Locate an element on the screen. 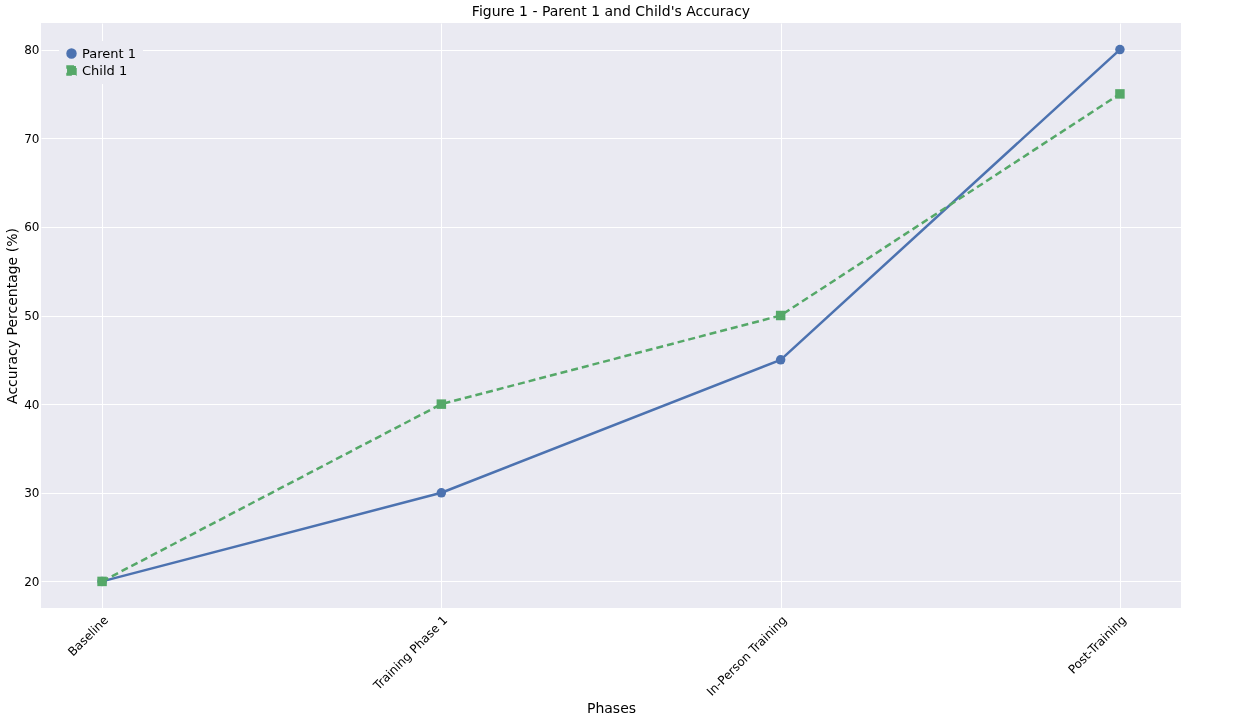 This screenshot has width=1236, height=728. y-tick-label: 30 is located at coordinates (32, 493).